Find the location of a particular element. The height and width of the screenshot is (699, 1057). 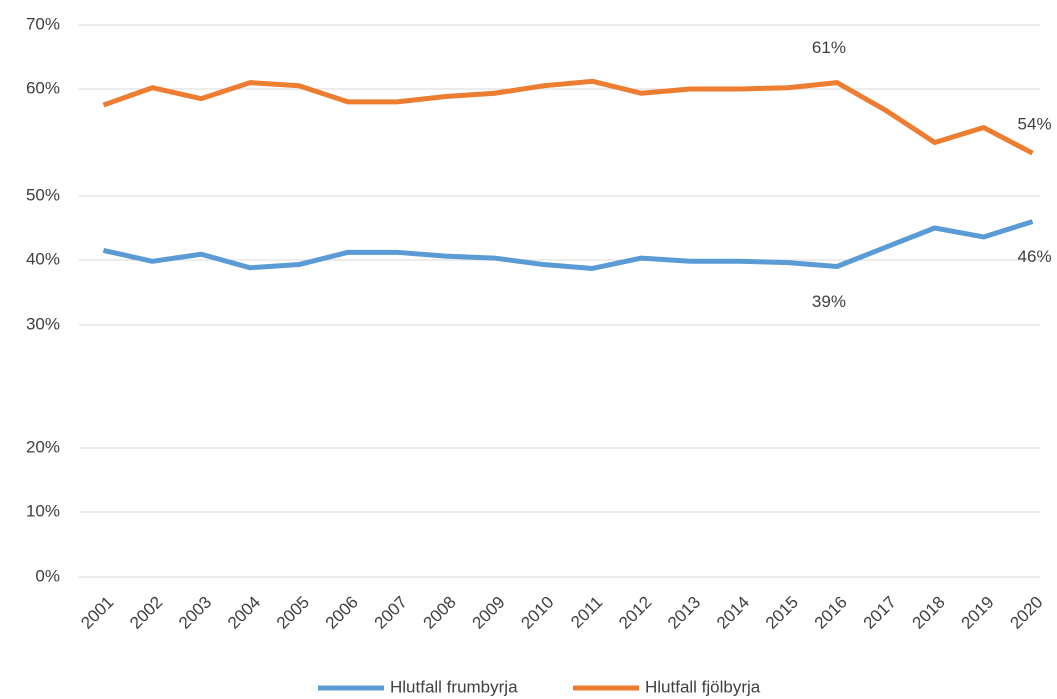

x-tick-label: 2006 is located at coordinates (342, 613).